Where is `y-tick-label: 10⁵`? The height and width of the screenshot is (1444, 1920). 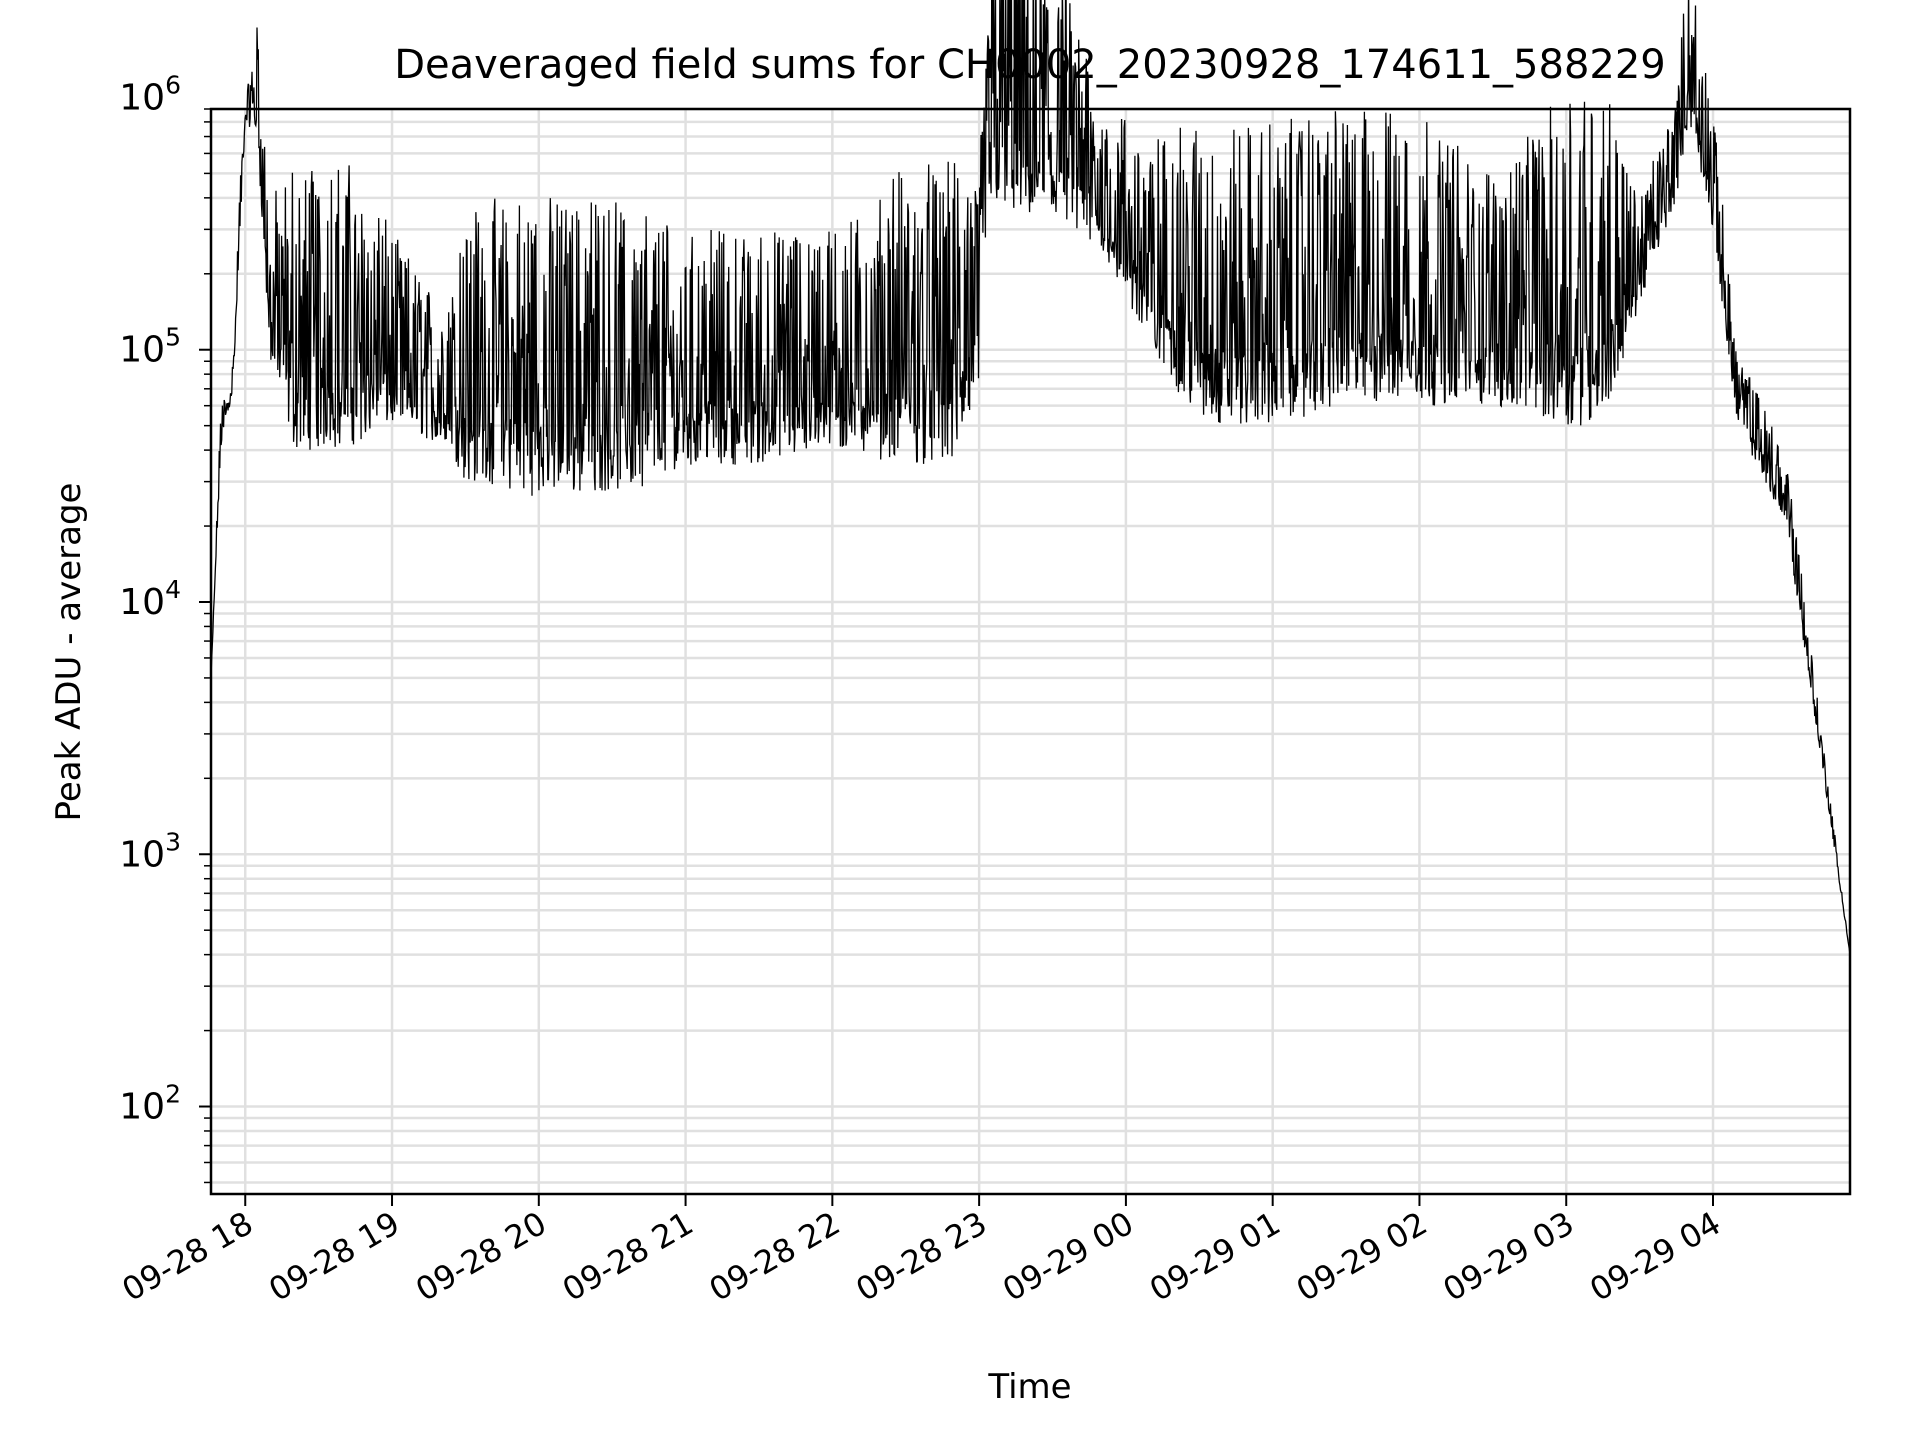
y-tick-label: 10⁵ is located at coordinates (150, 347).